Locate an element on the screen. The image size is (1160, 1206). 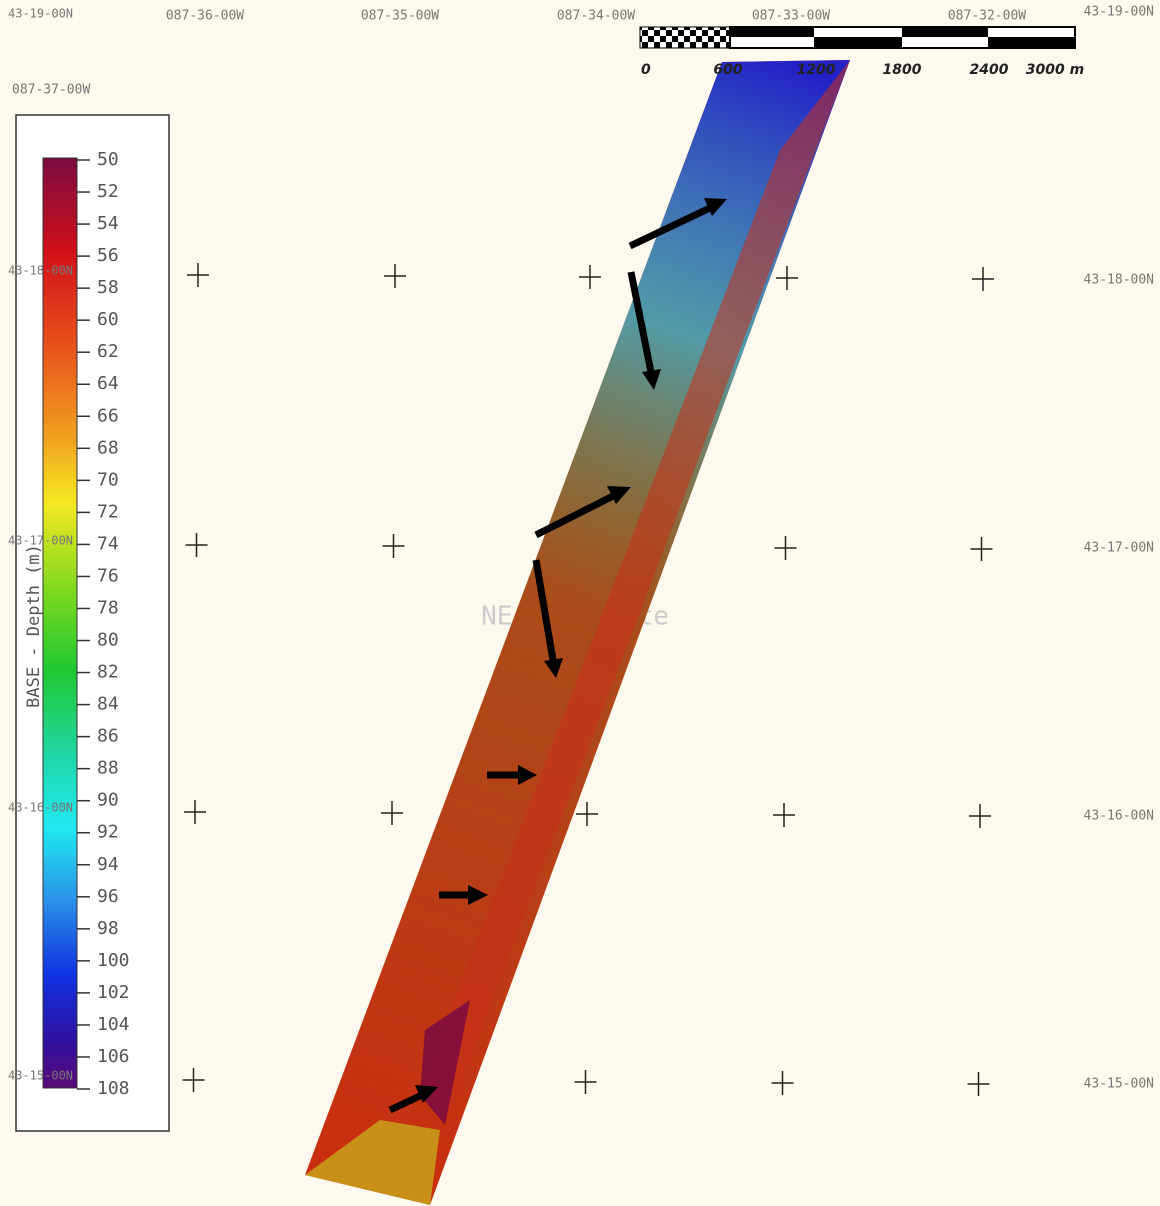
colorbar-tick-label: 76 is located at coordinates (108, 575).